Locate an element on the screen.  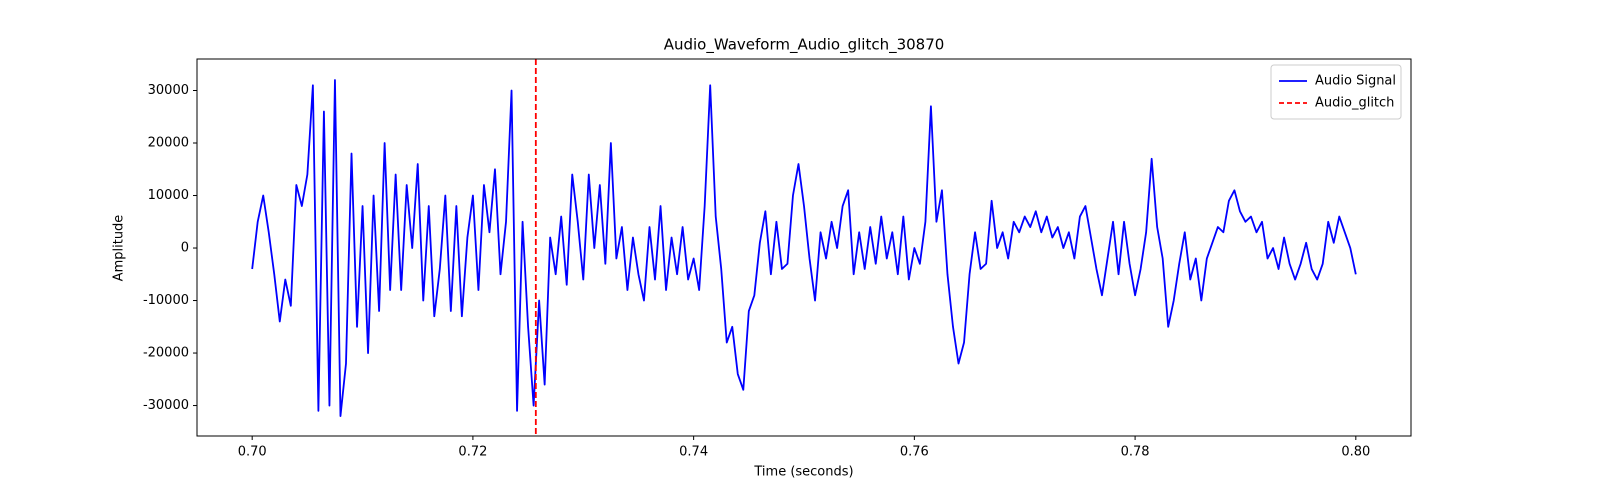
x-tick-label: 0.70 is located at coordinates (252, 452).